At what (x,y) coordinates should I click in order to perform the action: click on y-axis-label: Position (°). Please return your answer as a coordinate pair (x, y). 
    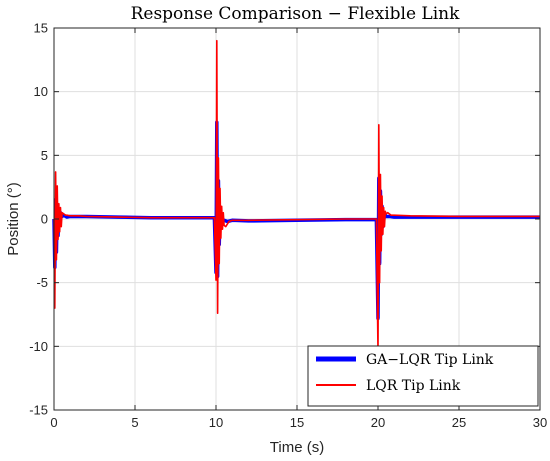
    Looking at the image, I should click on (13, 219).